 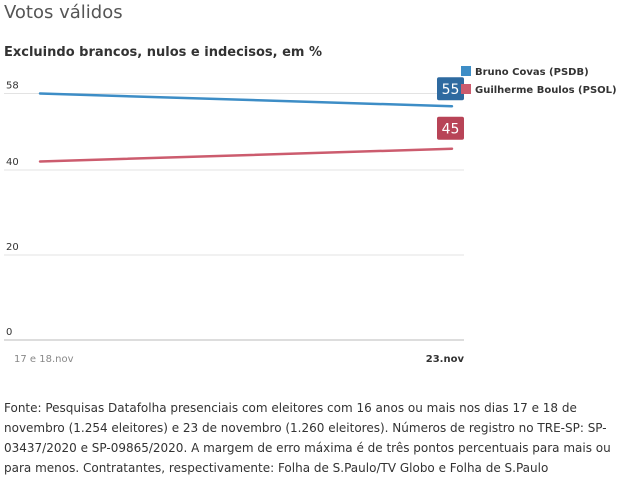 I want to click on legend-label-2: Guilherme Boulos (PSOL), so click(x=546, y=90).